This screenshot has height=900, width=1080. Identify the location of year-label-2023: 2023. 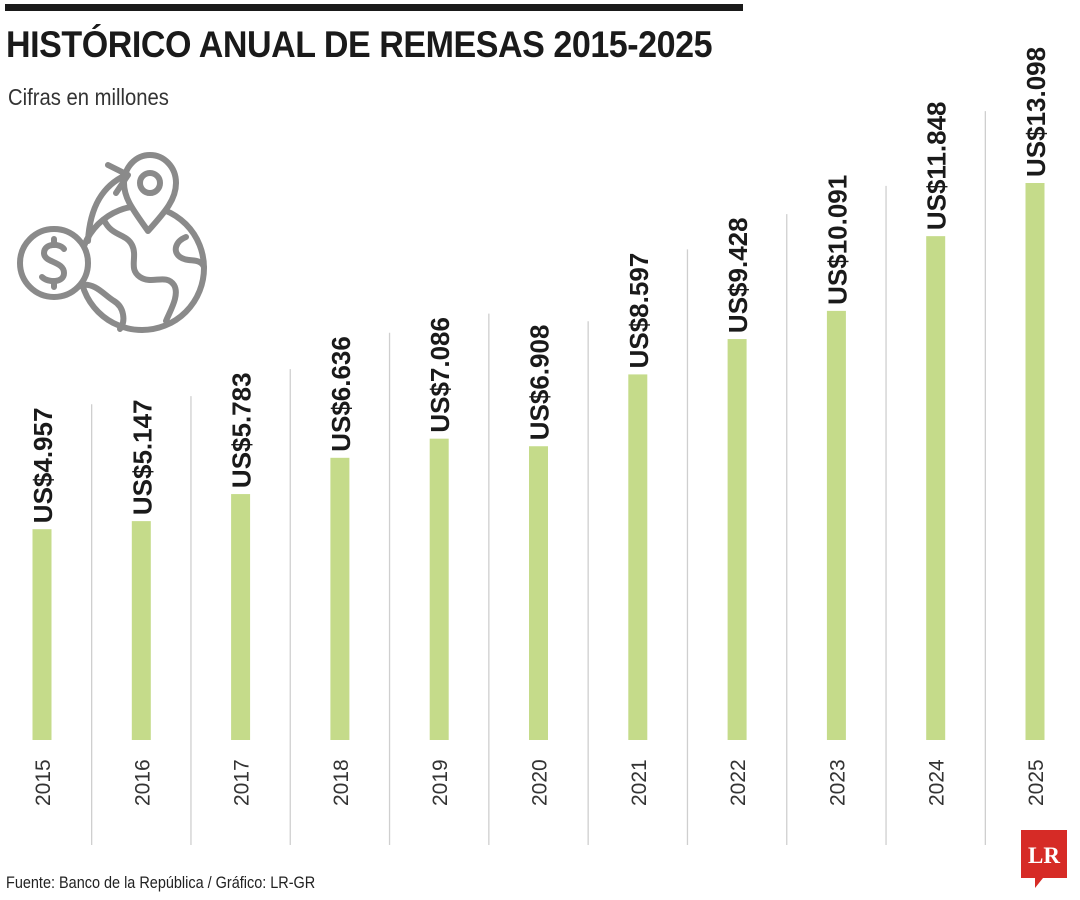
(837, 782).